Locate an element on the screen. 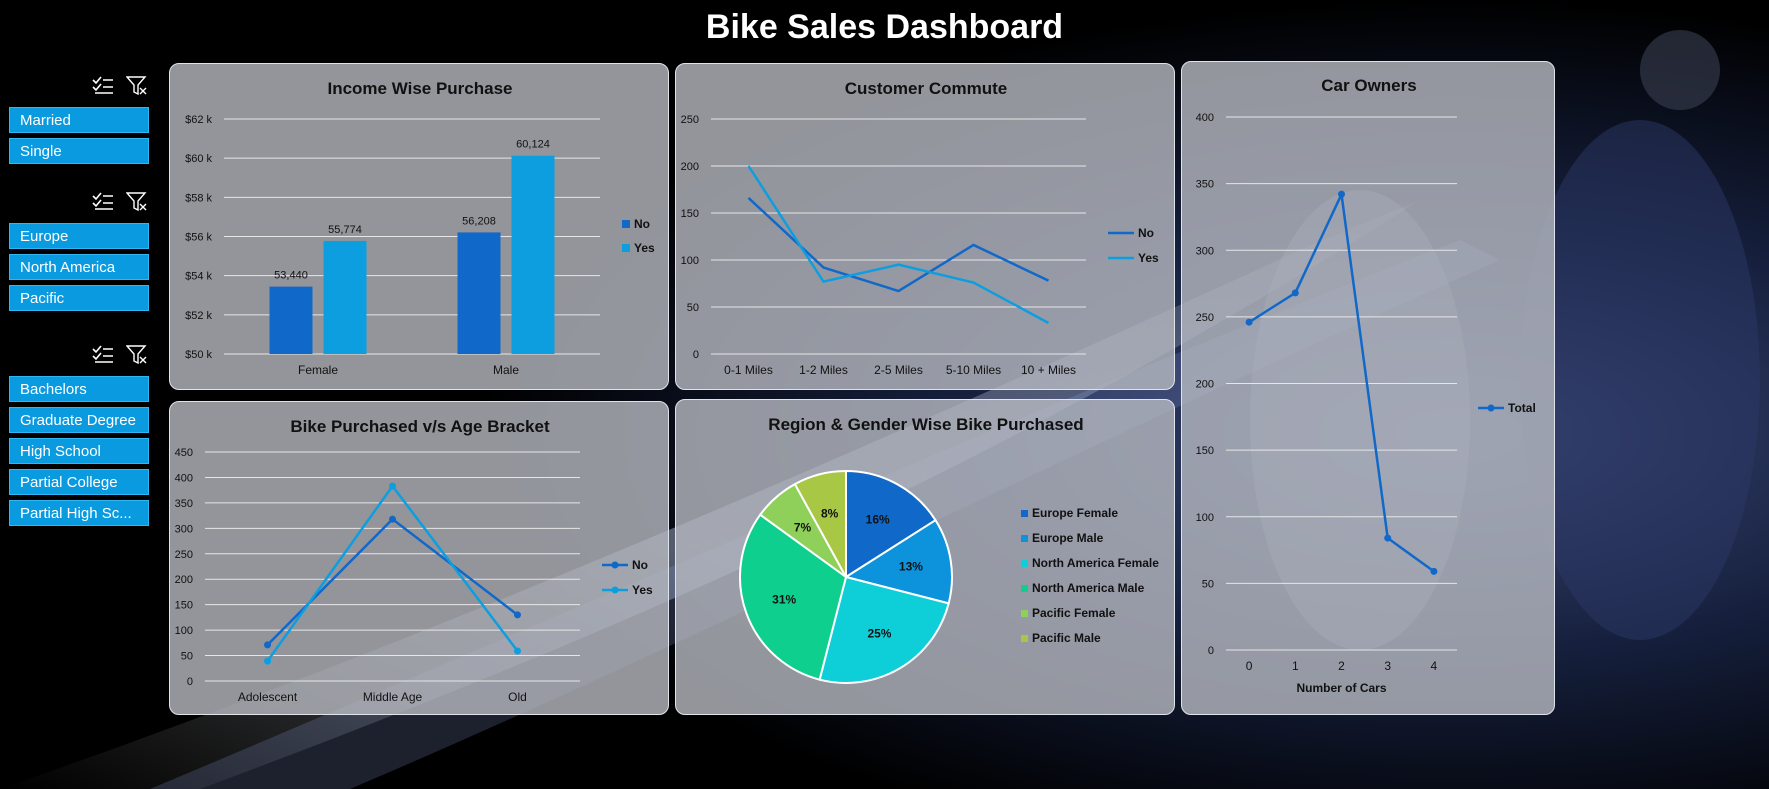 Image resolution: width=1769 pixels, height=789 pixels. y-tick-label: $58 k is located at coordinates (198, 198).